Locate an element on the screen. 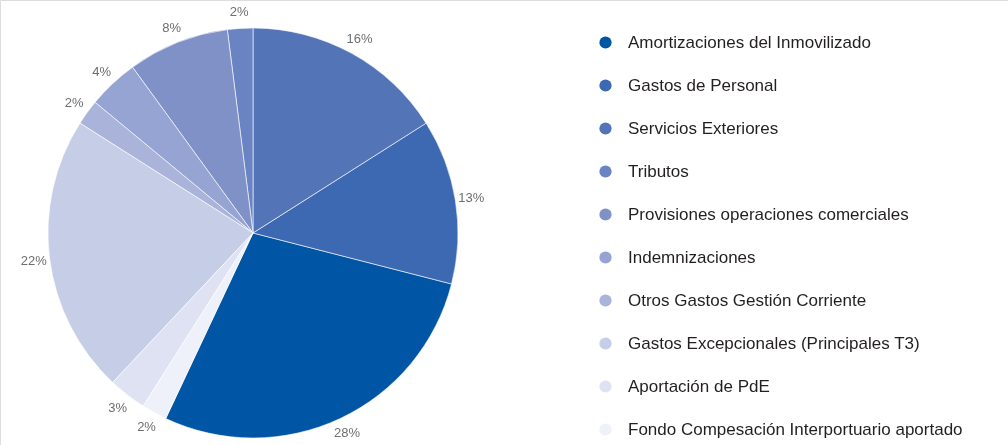 Image resolution: width=1008 pixels, height=445 pixels. legend-label: Gastos Excepcionales (Principales T3) is located at coordinates (774, 343).